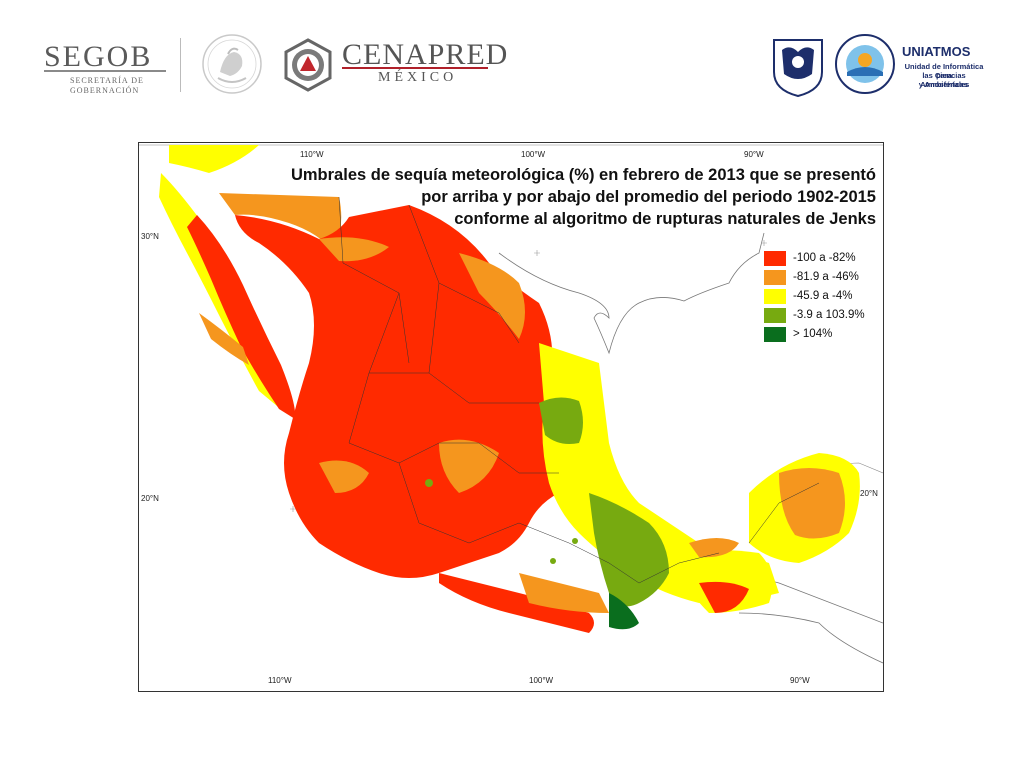 Image resolution: width=1024 pixels, height=768 pixels. What do you see at coordinates (469, 466) in the screenshot?
I see `region-orange-center` at bounding box center [469, 466].